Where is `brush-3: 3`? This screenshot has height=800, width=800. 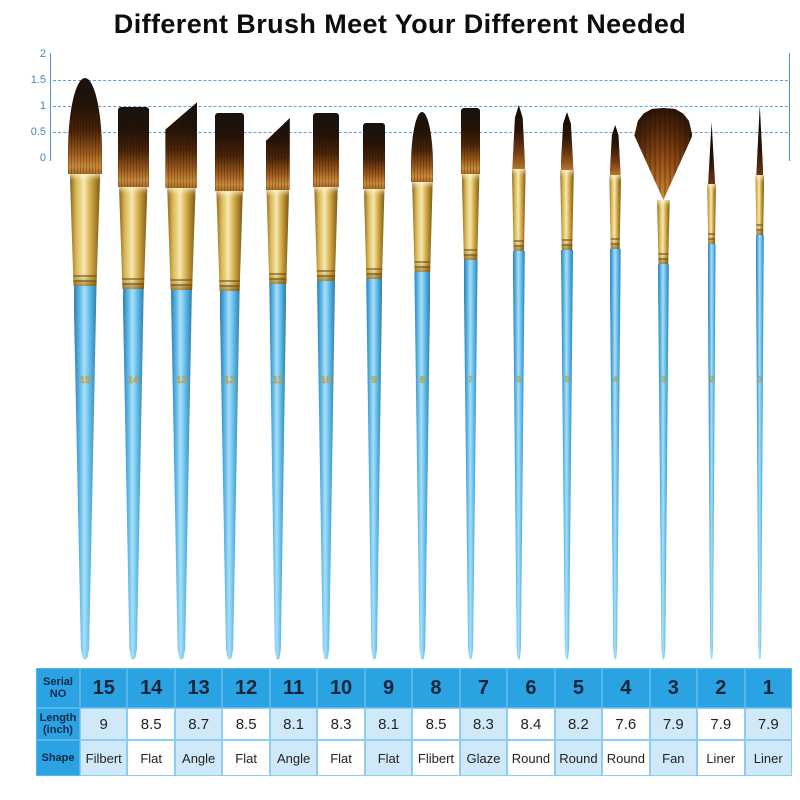
brush-3: 3 is located at coordinates (663, 384).